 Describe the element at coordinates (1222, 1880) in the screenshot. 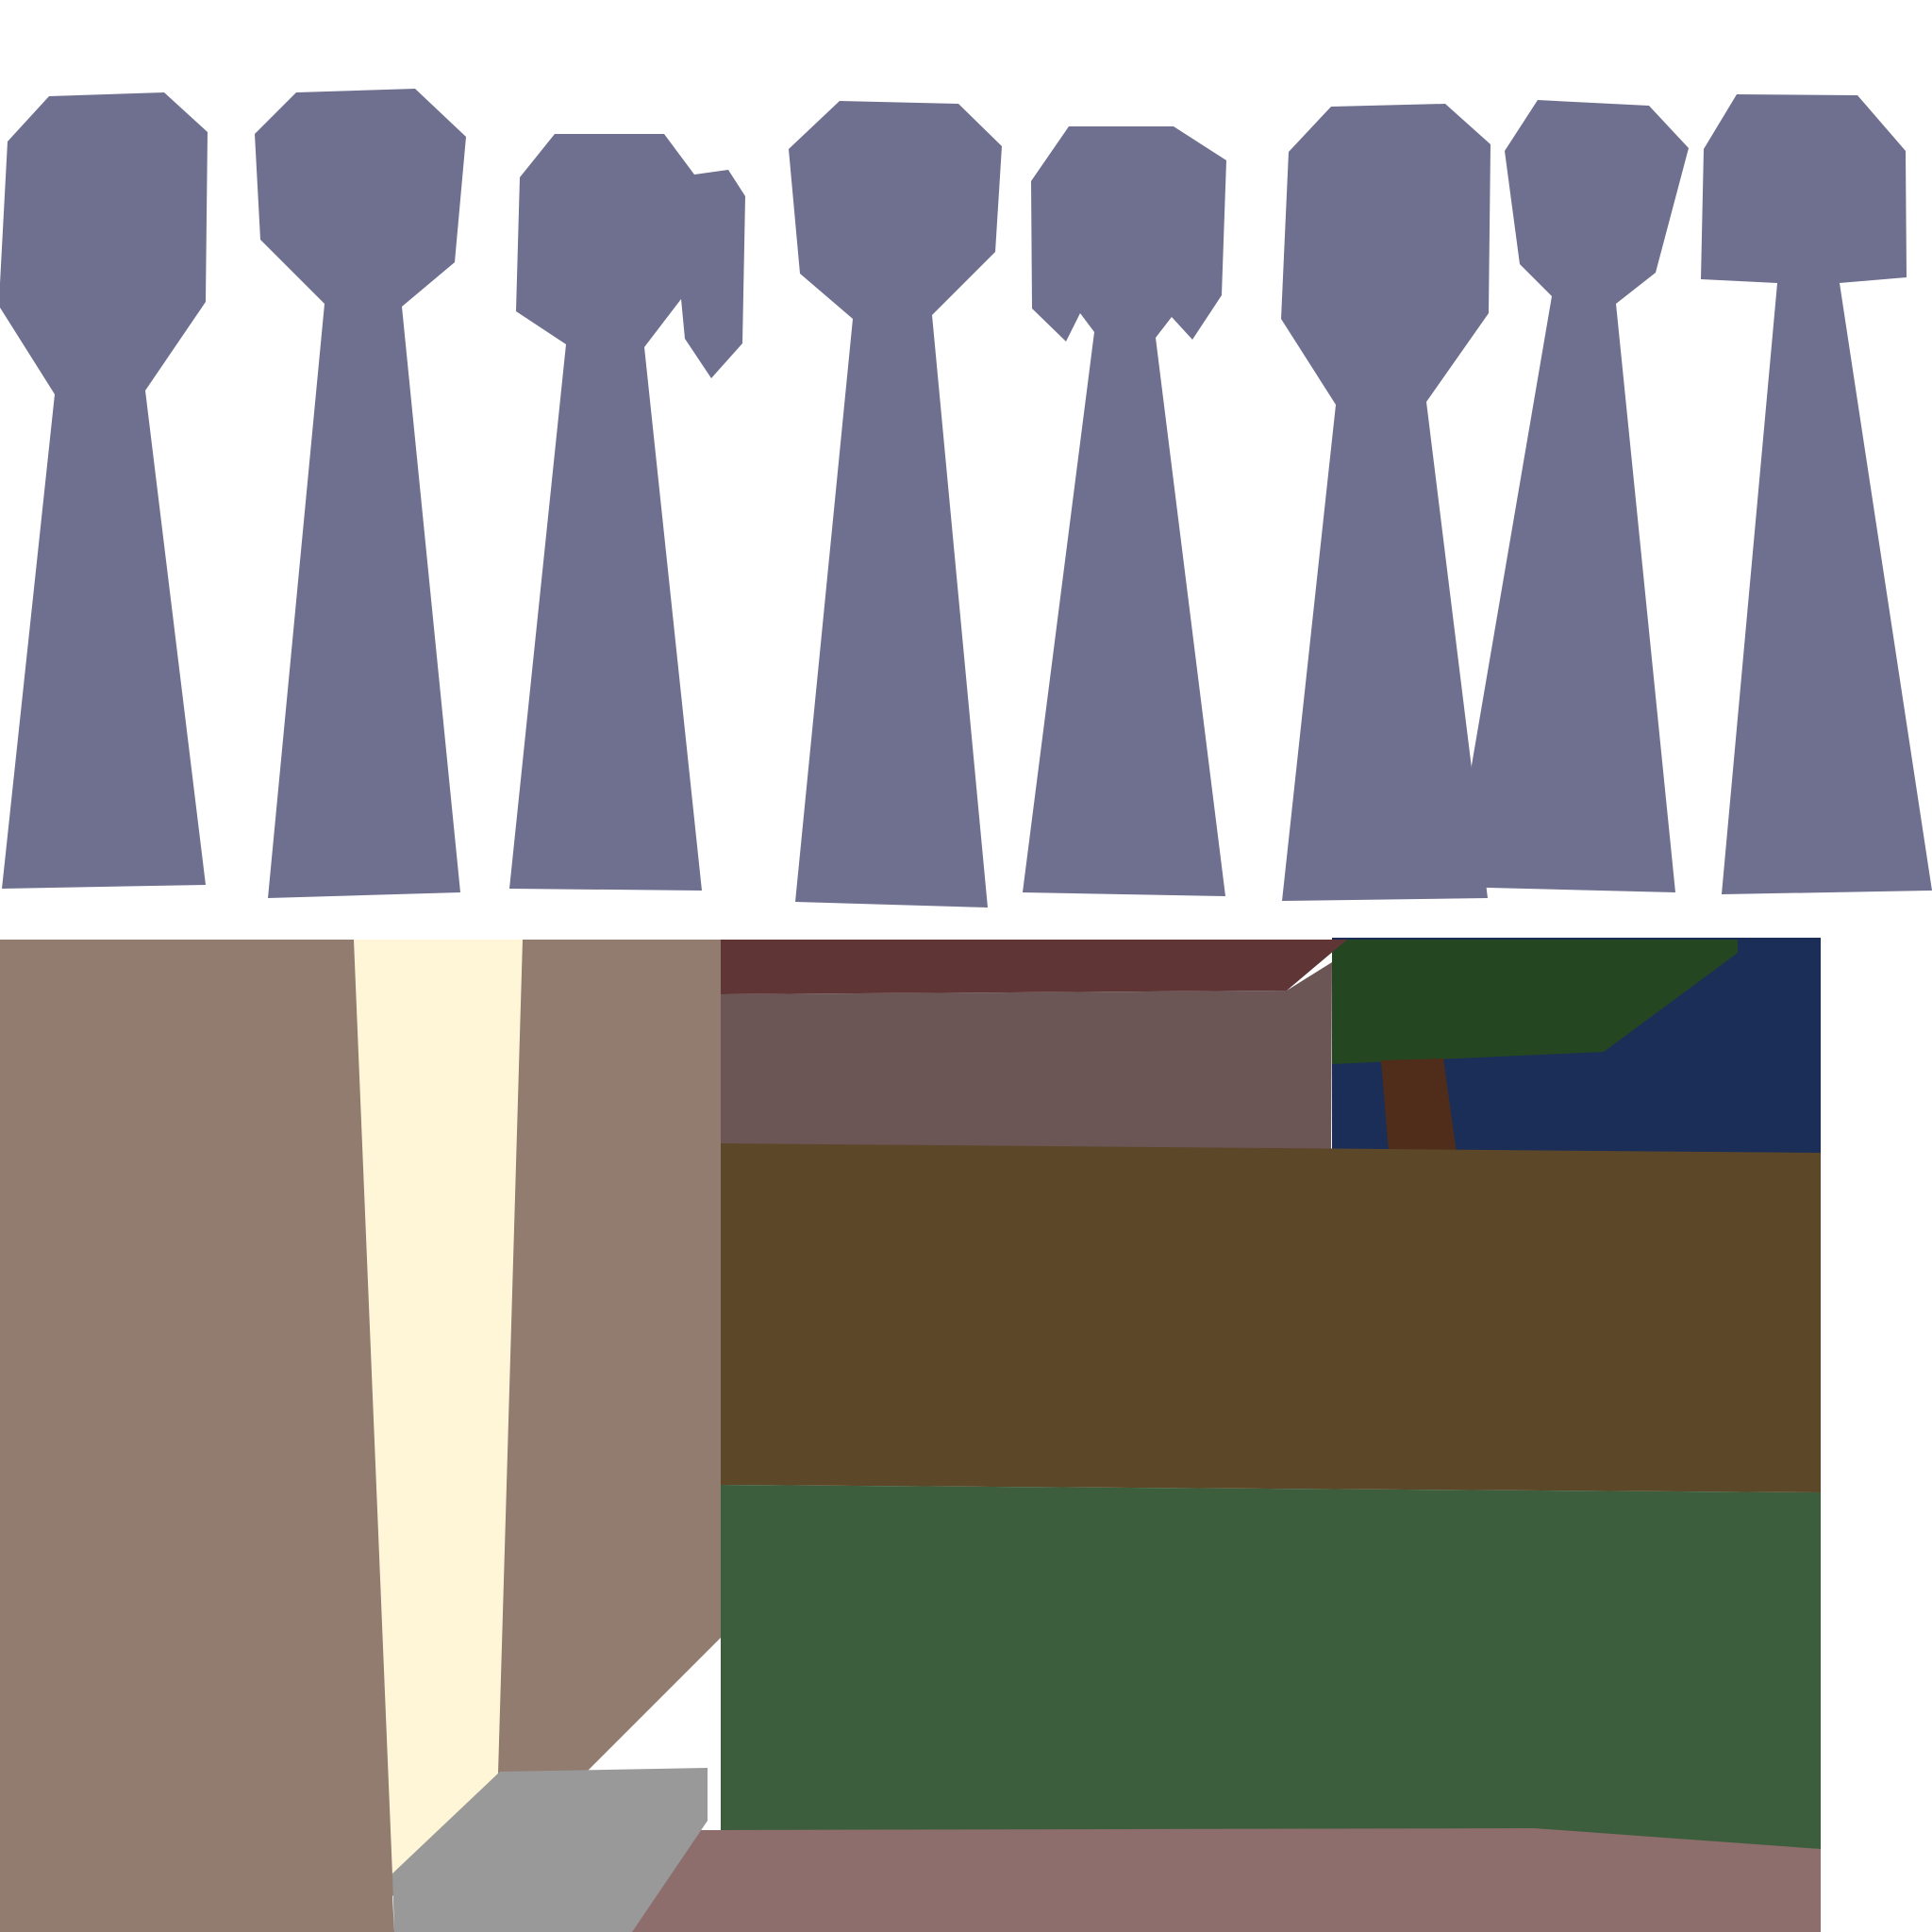

I see `floor` at that location.